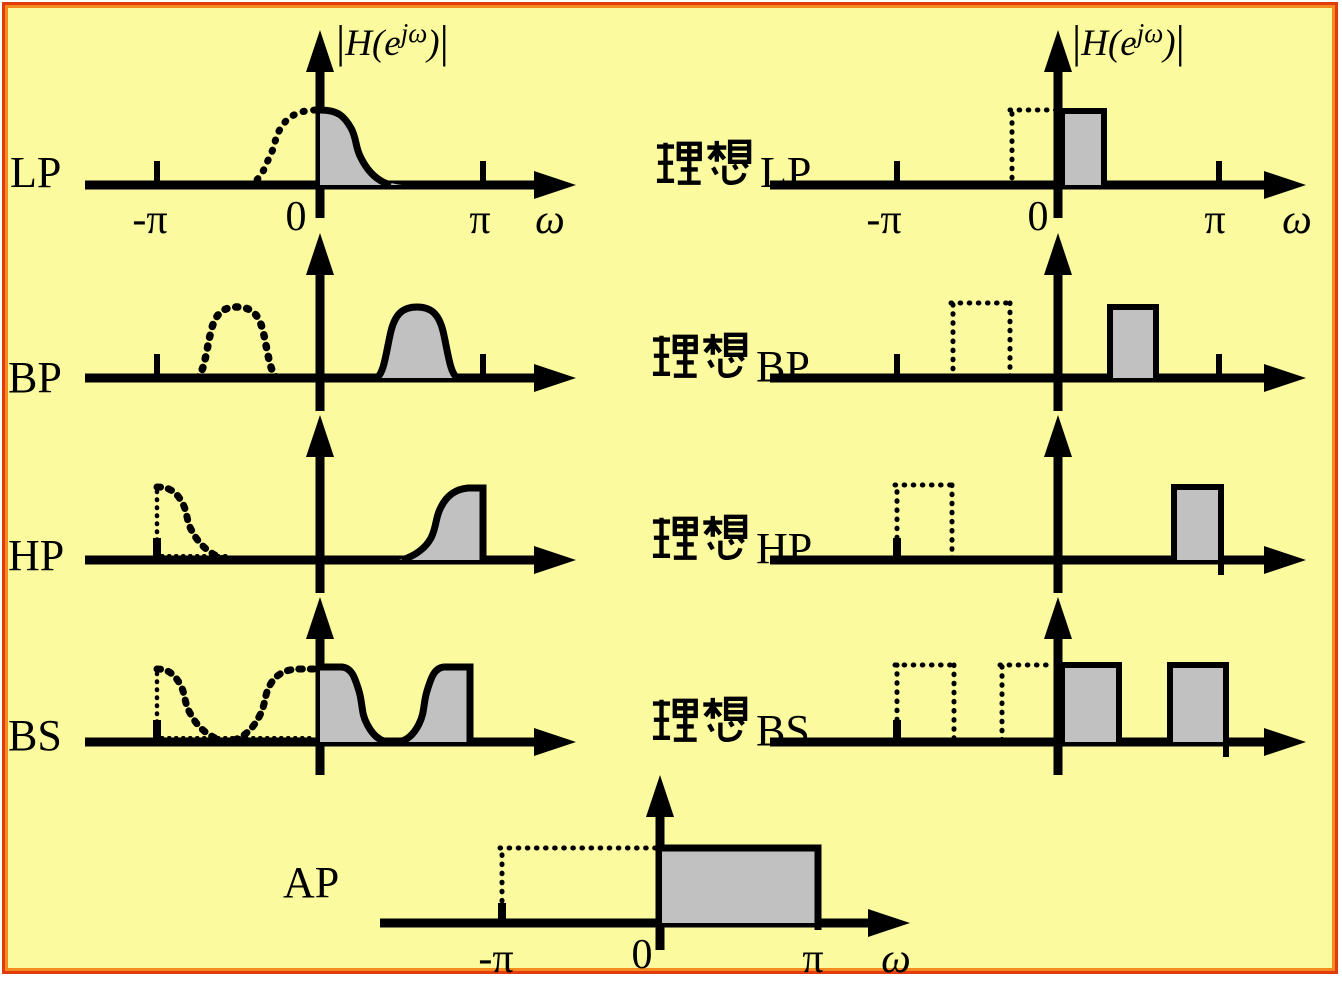  Describe the element at coordinates (555, 560) in the screenshot. I see `hp-x-axis-arrow` at that location.